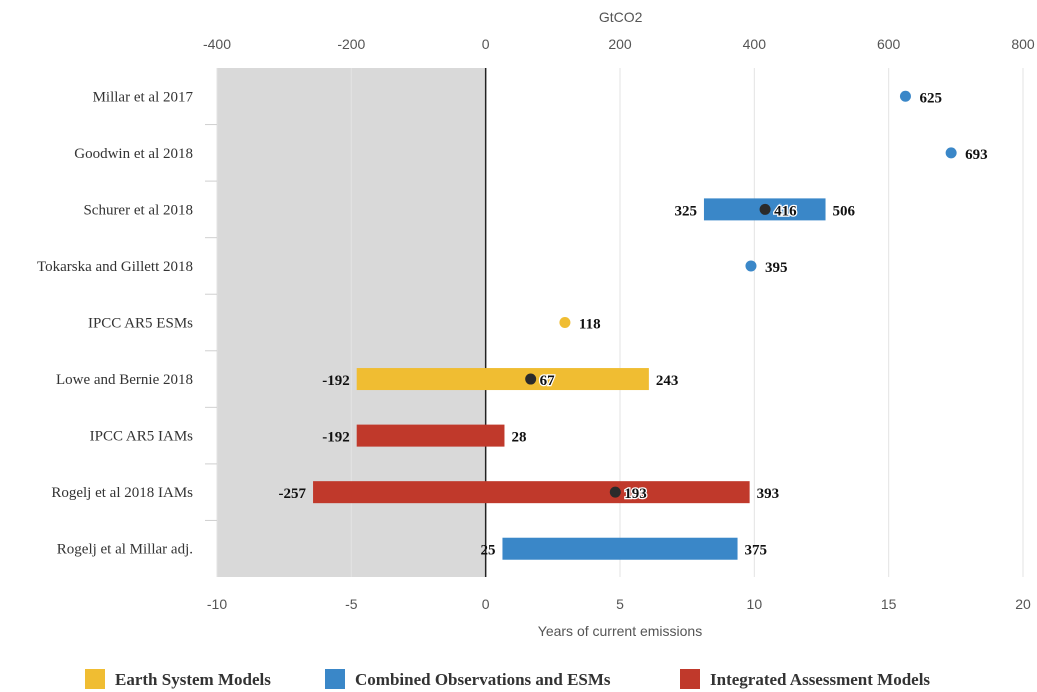 Image resolution: width=1037 pixels, height=692 pixels. I want to click on value-label: 118, so click(590, 325).